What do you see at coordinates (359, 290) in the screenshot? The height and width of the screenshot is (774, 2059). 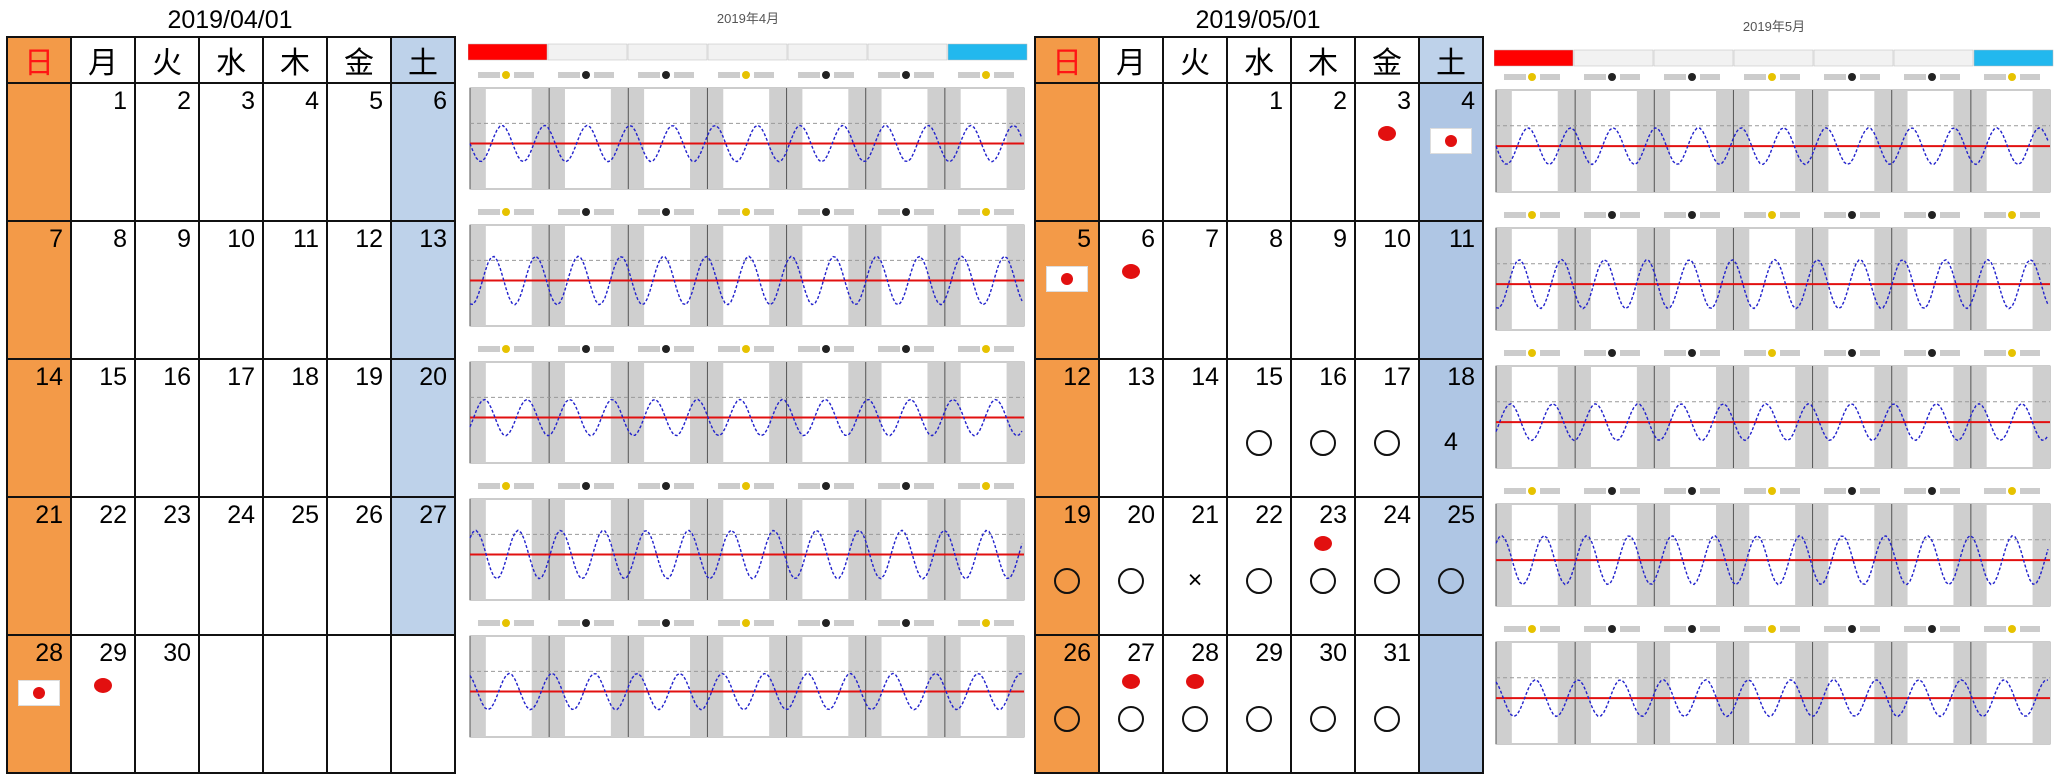 I see `april-day-cell: 12` at bounding box center [359, 290].